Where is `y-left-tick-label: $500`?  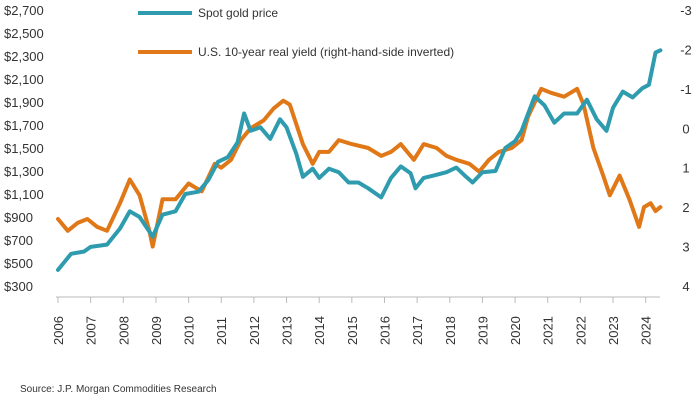
y-left-tick-label: $500 is located at coordinates (18, 263).